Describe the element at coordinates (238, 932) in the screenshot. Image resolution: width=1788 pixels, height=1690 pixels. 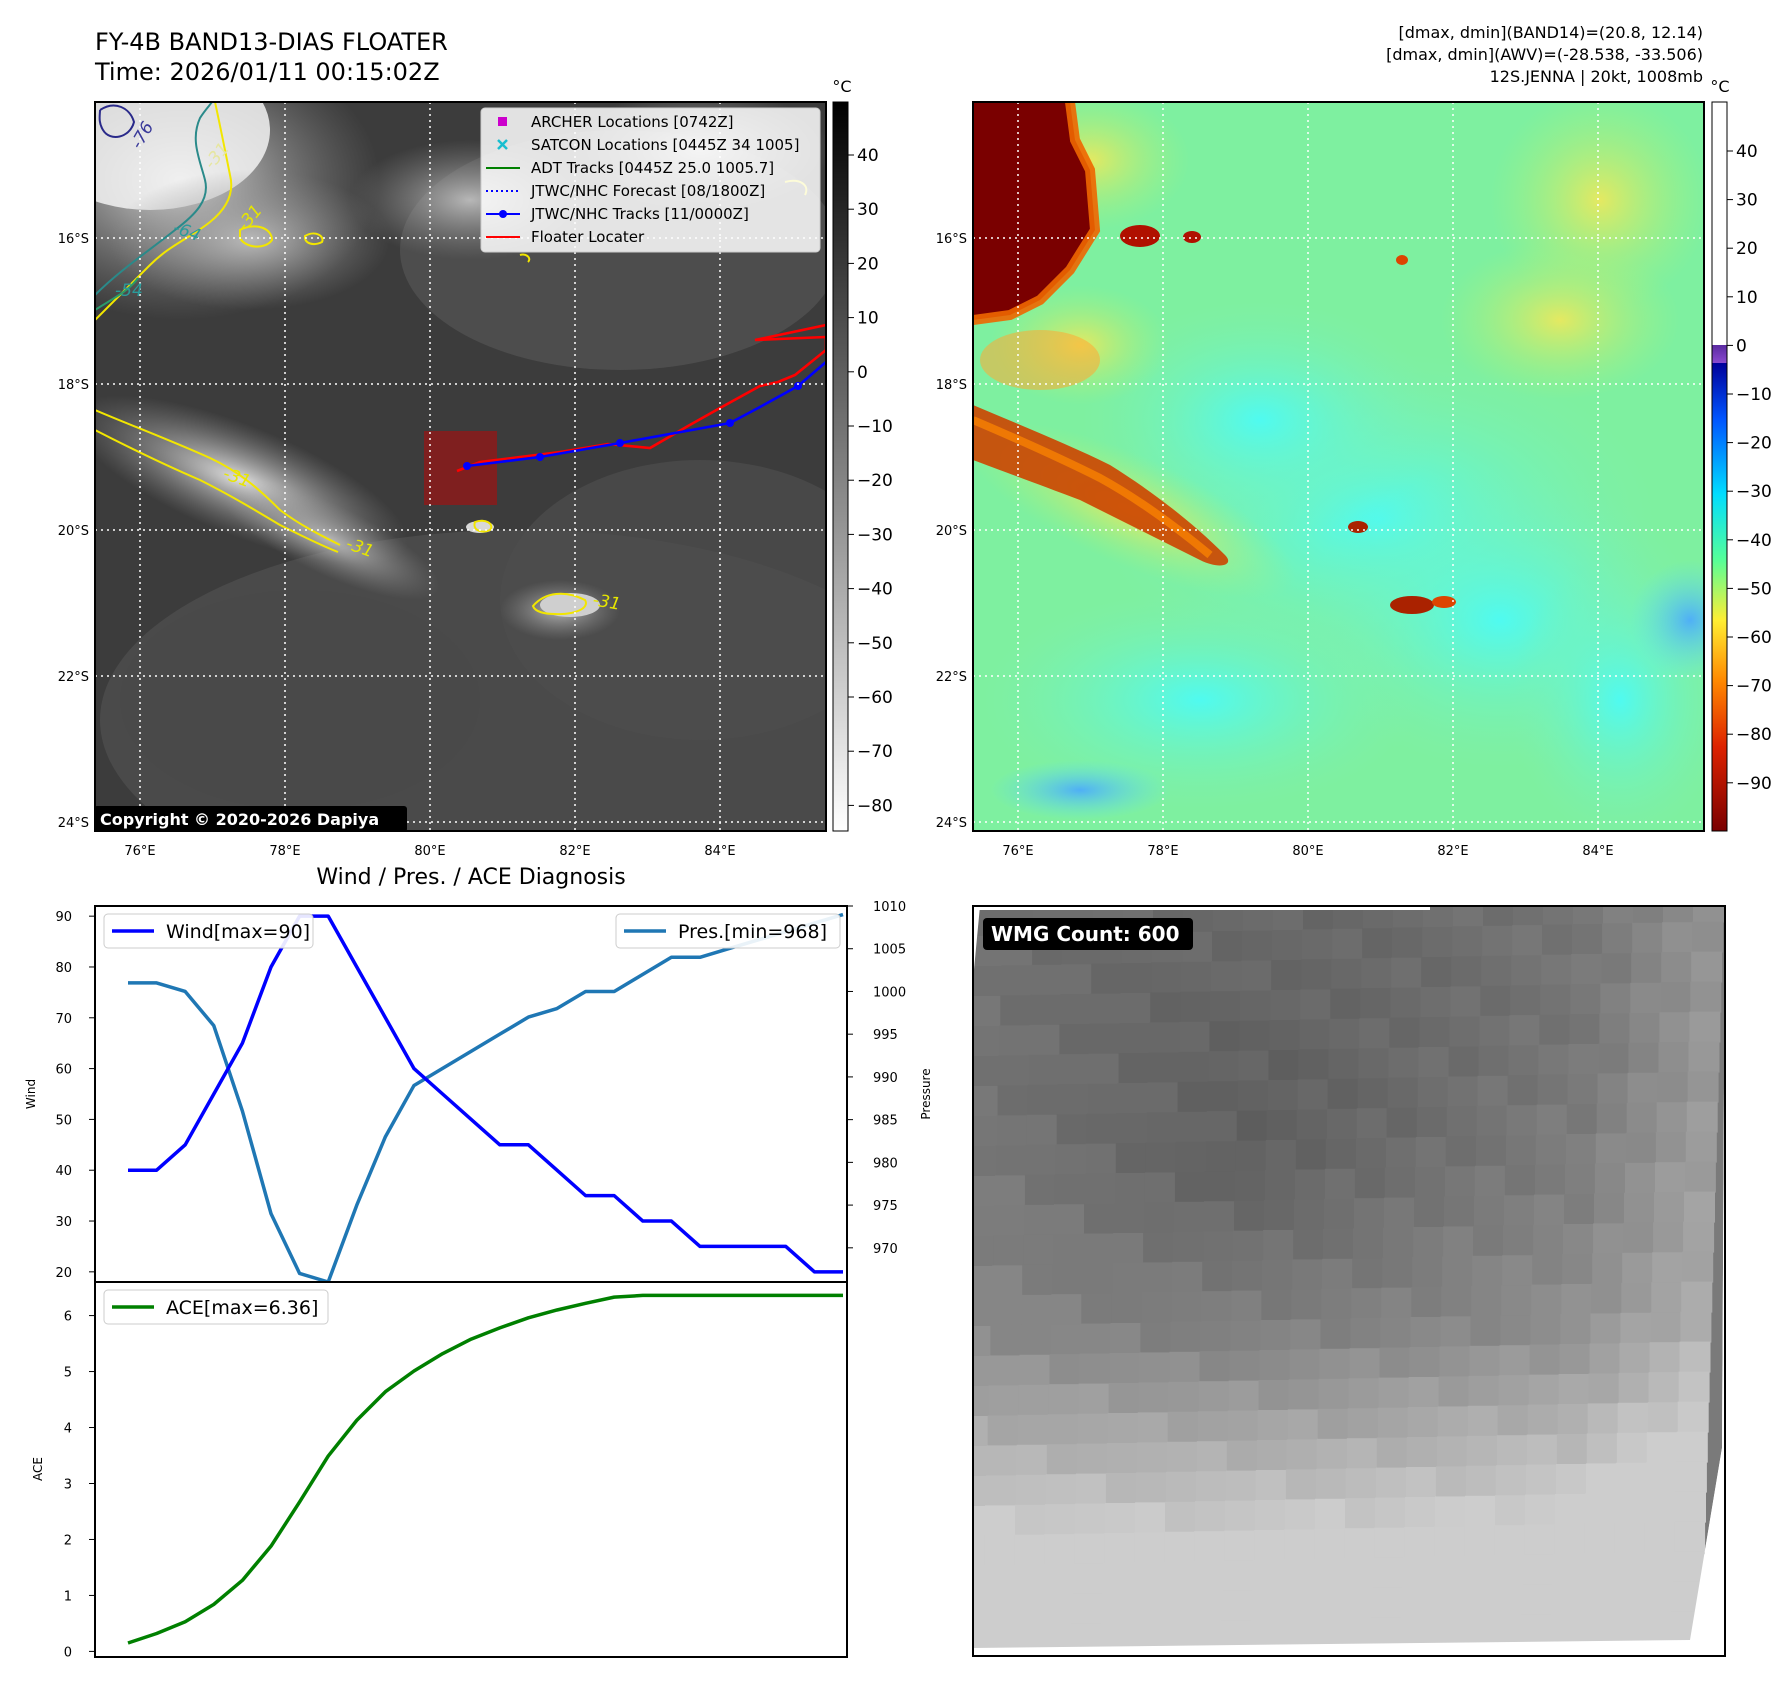
I see `wind-legend-label: Wind[max=90]` at that location.